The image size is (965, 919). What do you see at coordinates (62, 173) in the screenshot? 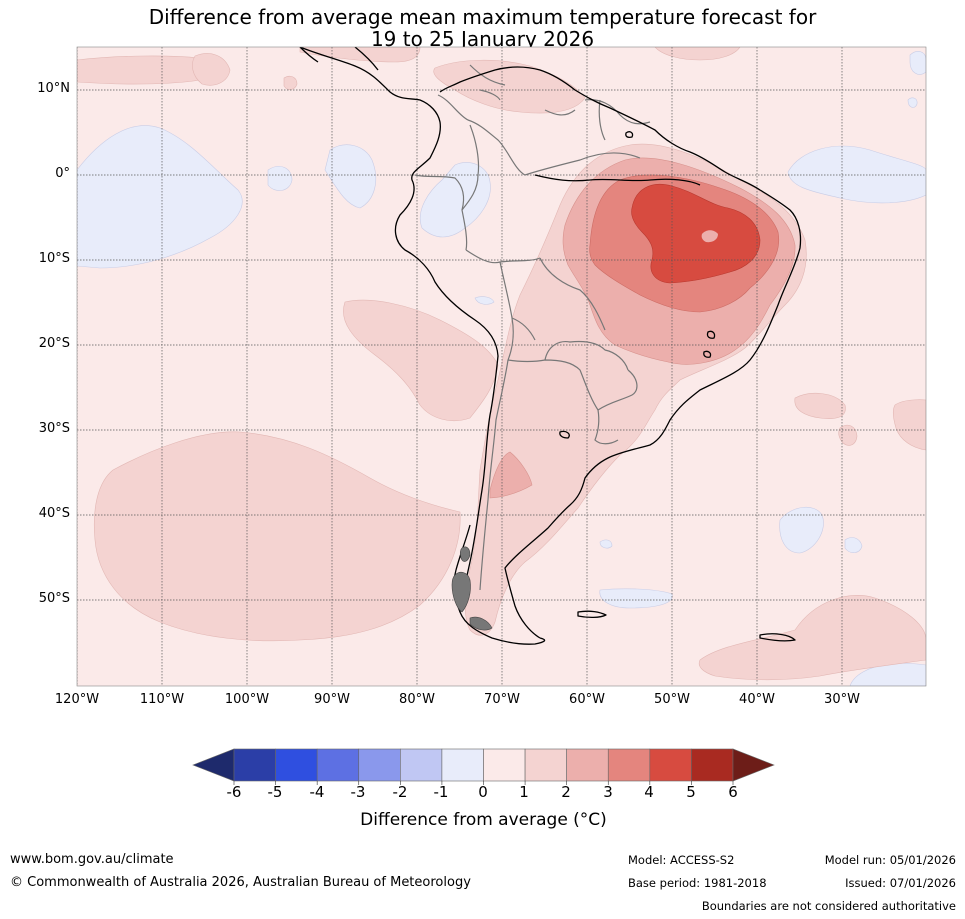
I see `lat-label-0: 0°` at bounding box center [62, 173].